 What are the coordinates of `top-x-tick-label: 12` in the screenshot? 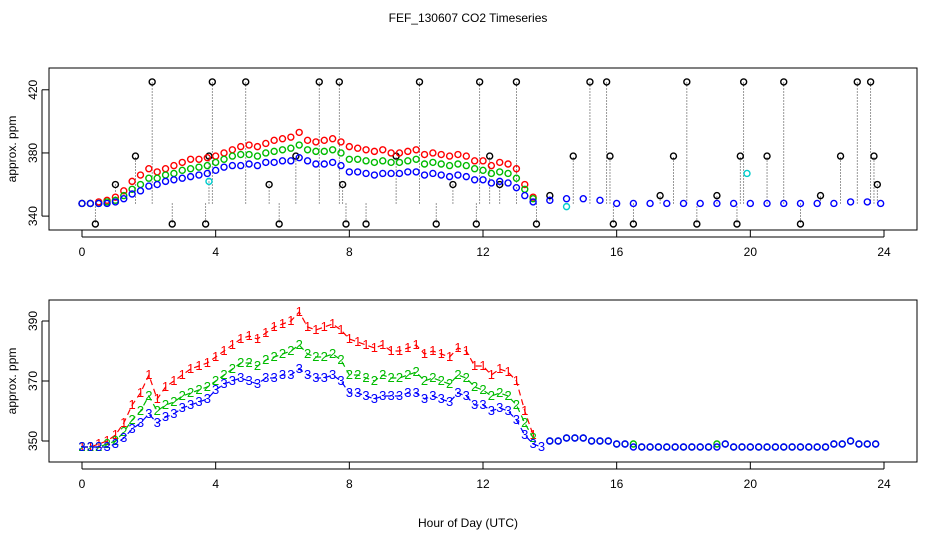 It's located at (483, 252).